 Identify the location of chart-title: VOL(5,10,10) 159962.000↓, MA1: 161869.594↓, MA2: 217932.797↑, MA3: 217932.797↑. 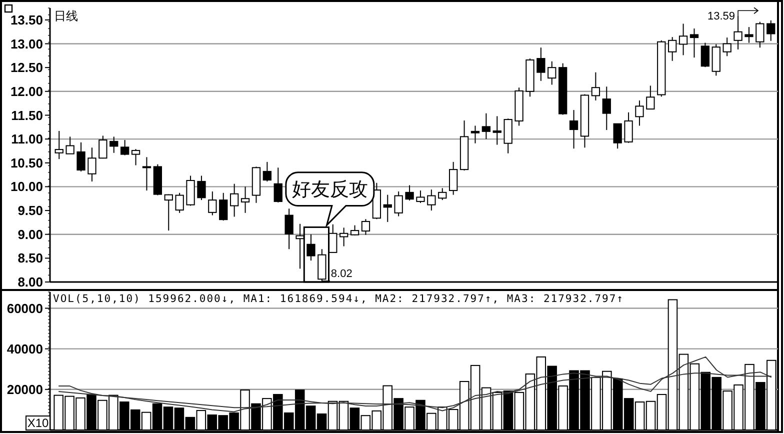
(338, 299).